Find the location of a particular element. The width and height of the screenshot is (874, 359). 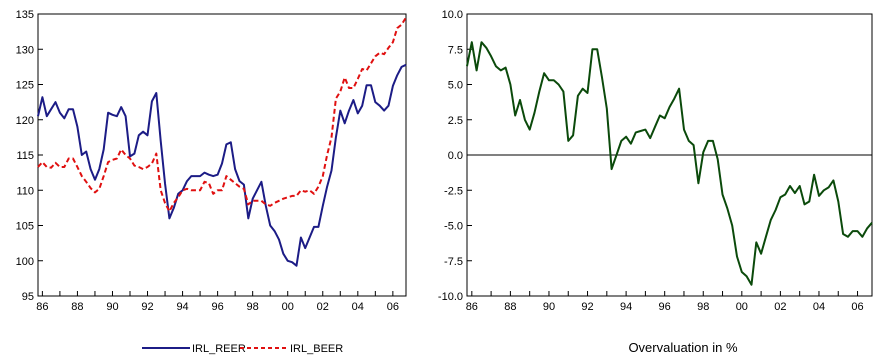

y-axis-right: -10.0 -7.5 -5.0 -2.5 0.0 2.5 5.0 7.5 10.0 is located at coordinates (455, 156).